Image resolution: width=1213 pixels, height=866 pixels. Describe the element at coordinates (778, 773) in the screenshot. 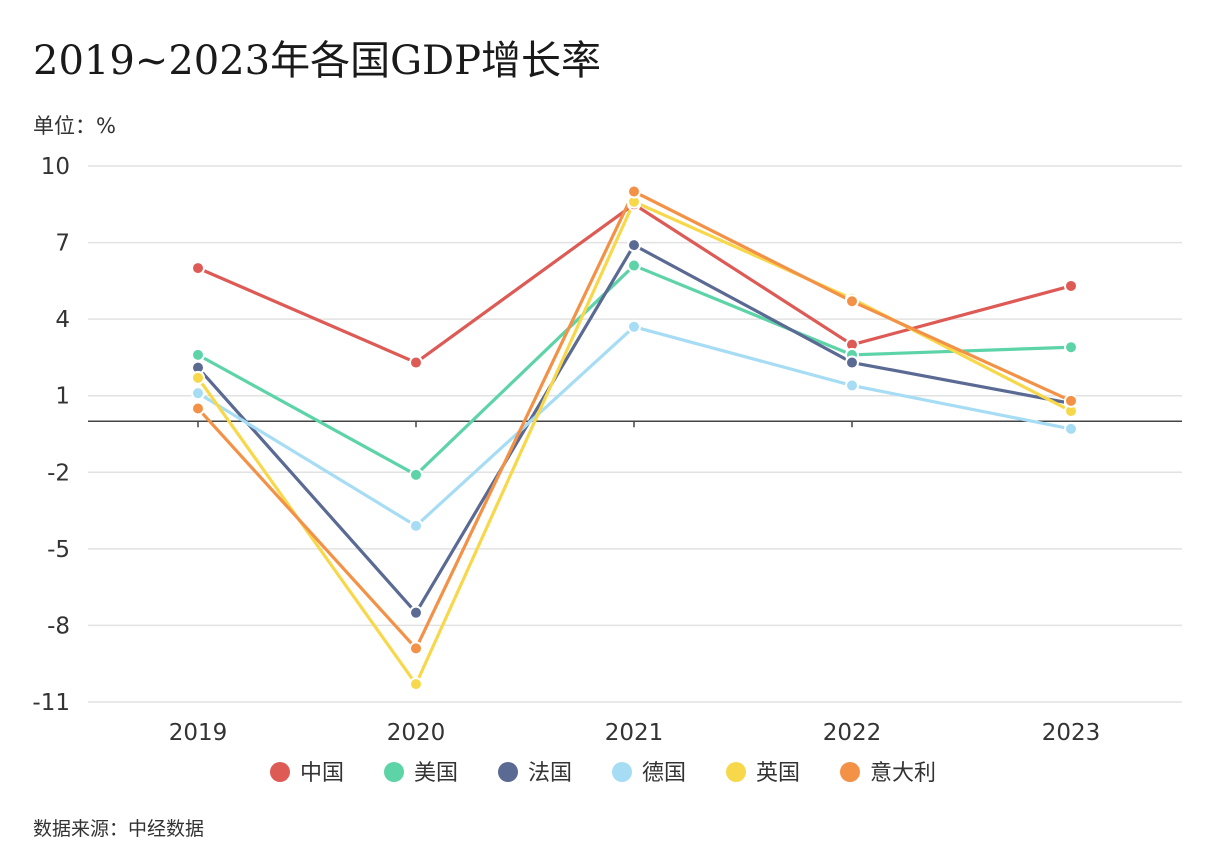

I see `legend-label: 英国` at that location.